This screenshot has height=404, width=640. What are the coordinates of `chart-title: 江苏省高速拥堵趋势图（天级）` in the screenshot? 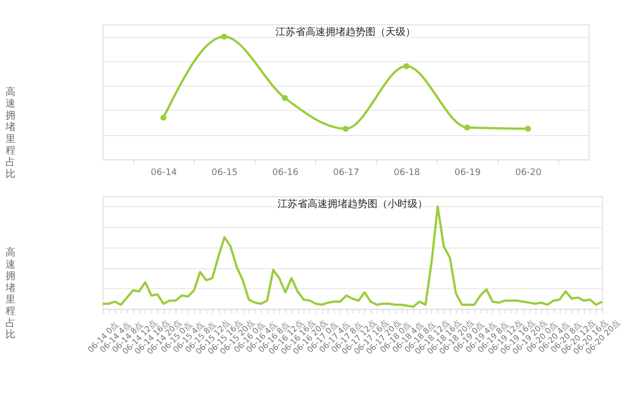 It's located at (346, 32).